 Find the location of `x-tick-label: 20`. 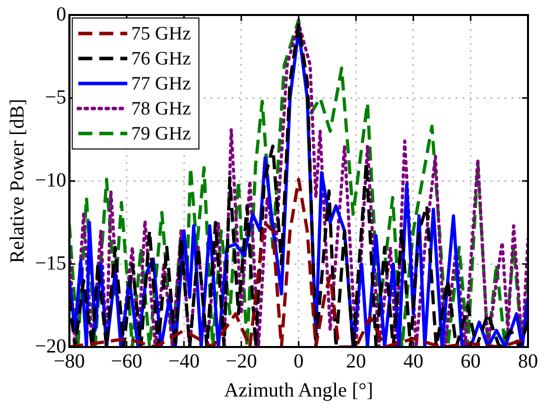

x-tick-label: 20 is located at coordinates (356, 361).